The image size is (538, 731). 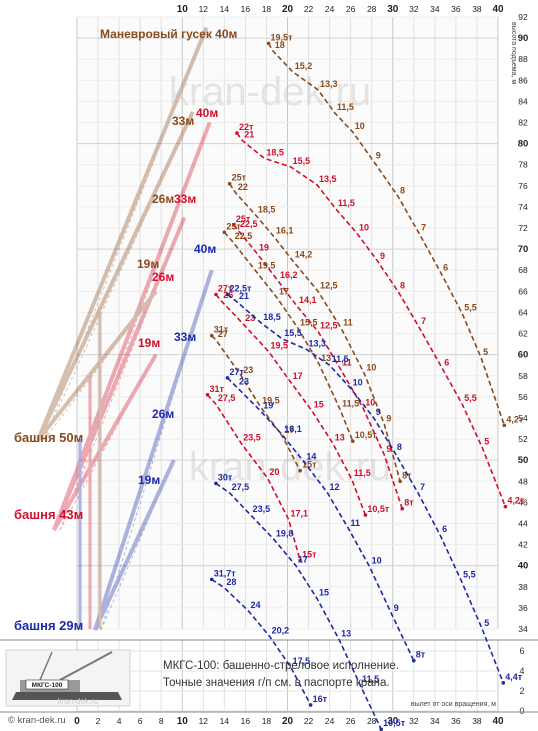 What do you see at coordinates (393, 9) in the screenshot?
I see `x-tick-top: 30` at bounding box center [393, 9].